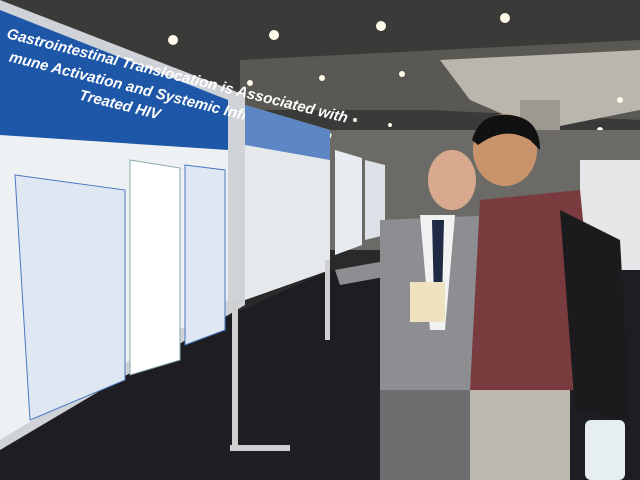  What do you see at coordinates (365, 272) in the screenshot?
I see `arm` at bounding box center [365, 272].